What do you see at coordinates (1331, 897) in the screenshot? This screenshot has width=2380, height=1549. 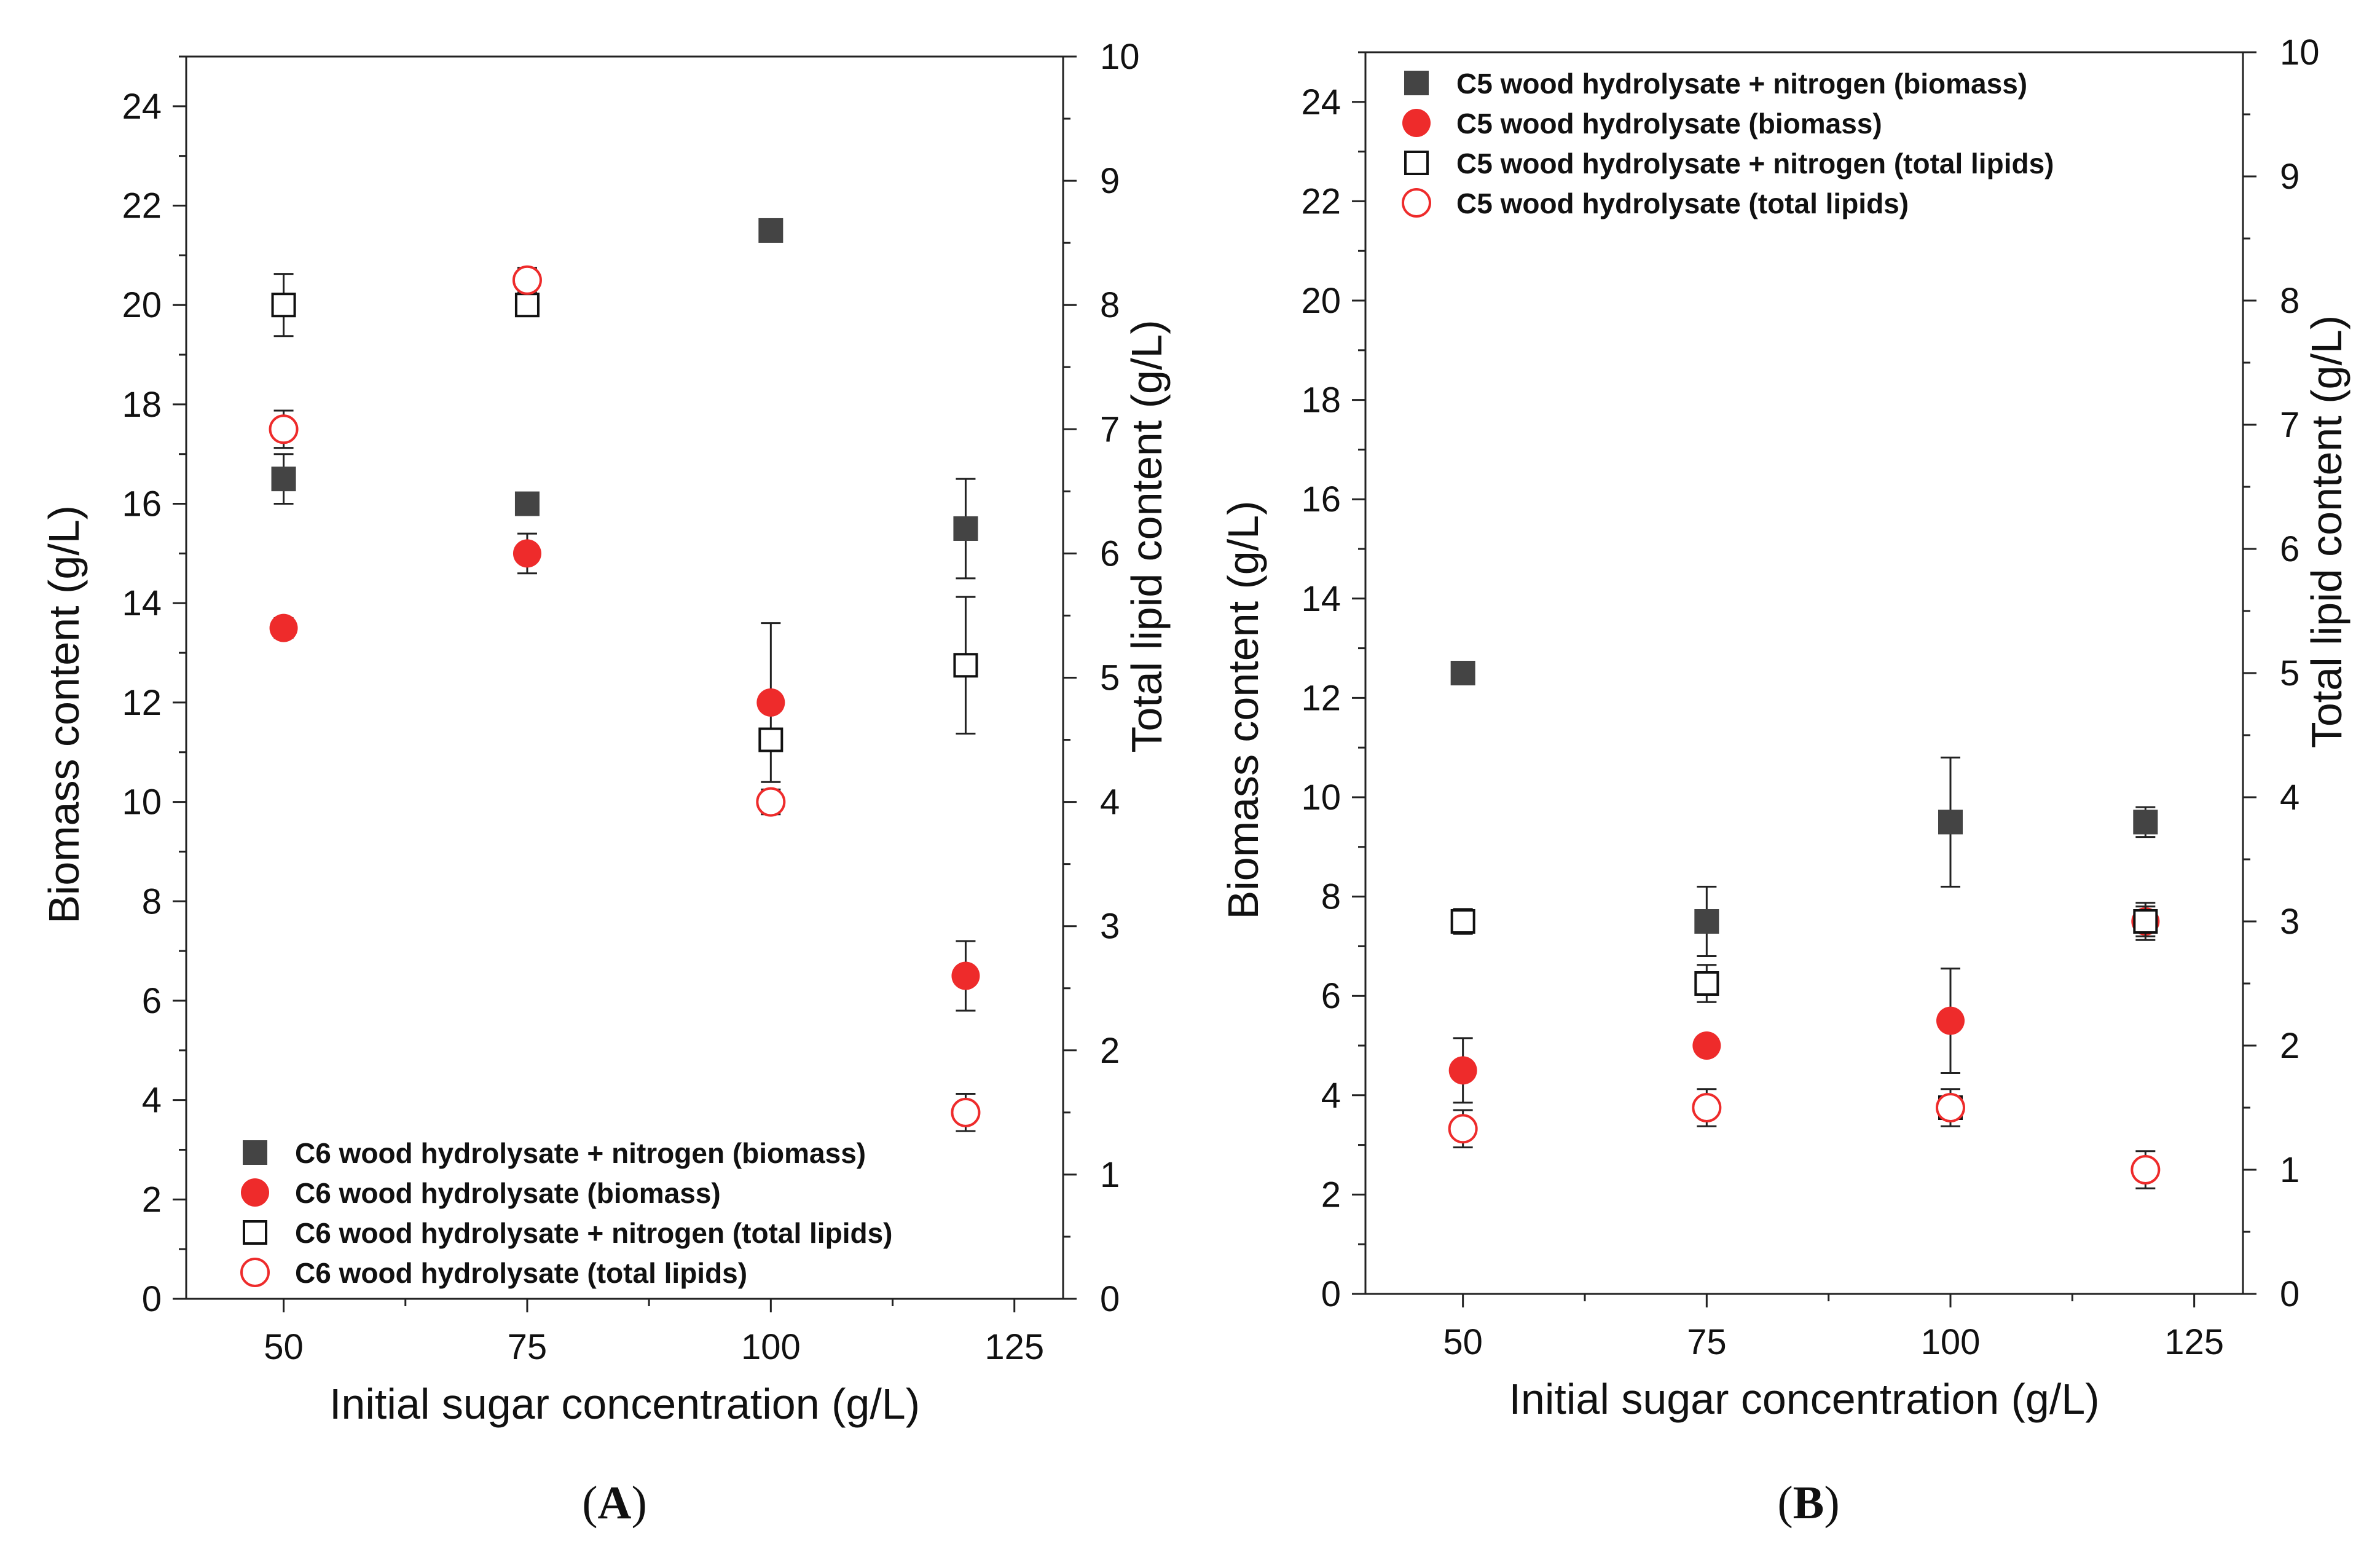 I see `y-tick-label: 8` at bounding box center [1331, 897].